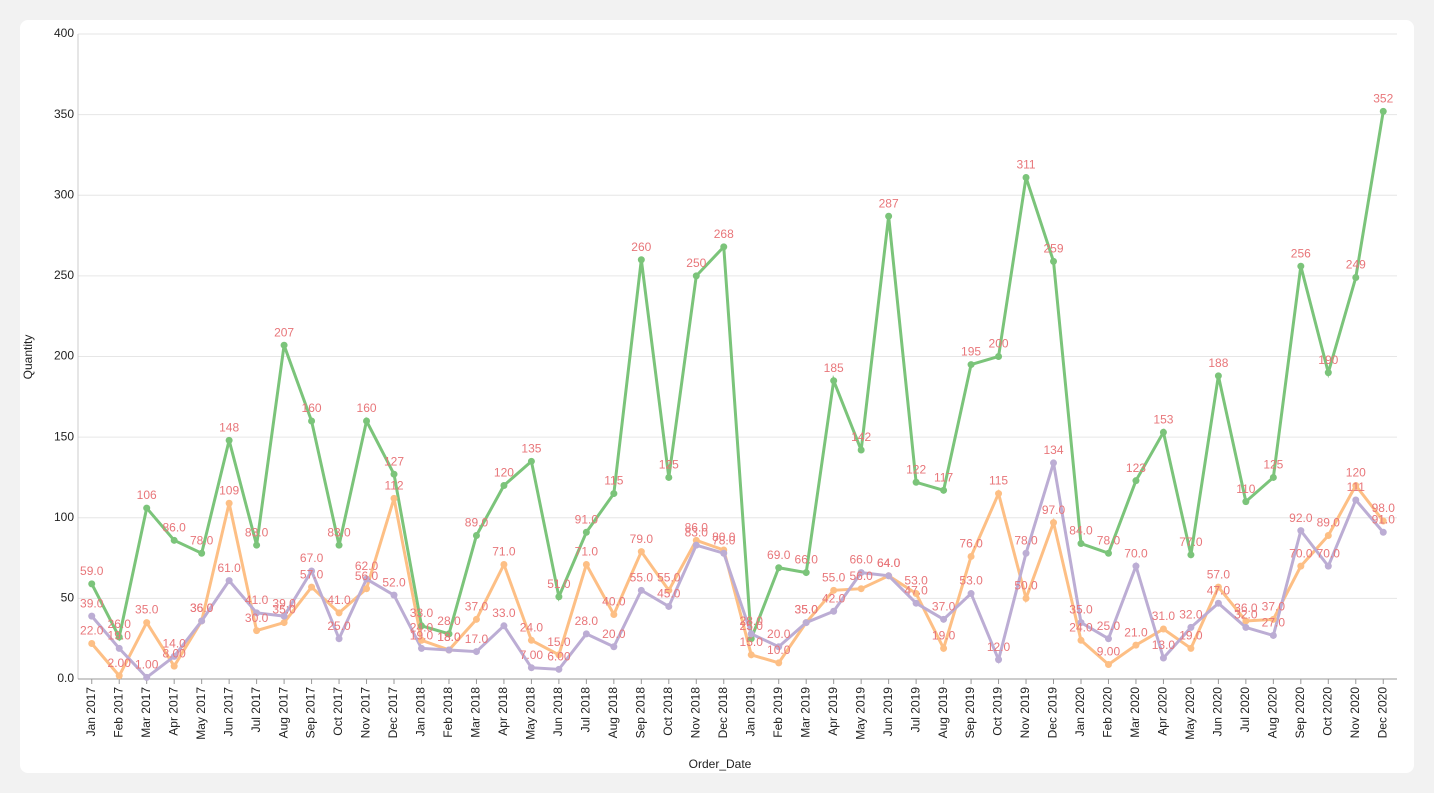 The width and height of the screenshot is (1434, 793). What do you see at coordinates (888, 712) in the screenshot?
I see `x-tick-label: Jun 2019` at bounding box center [888, 712].